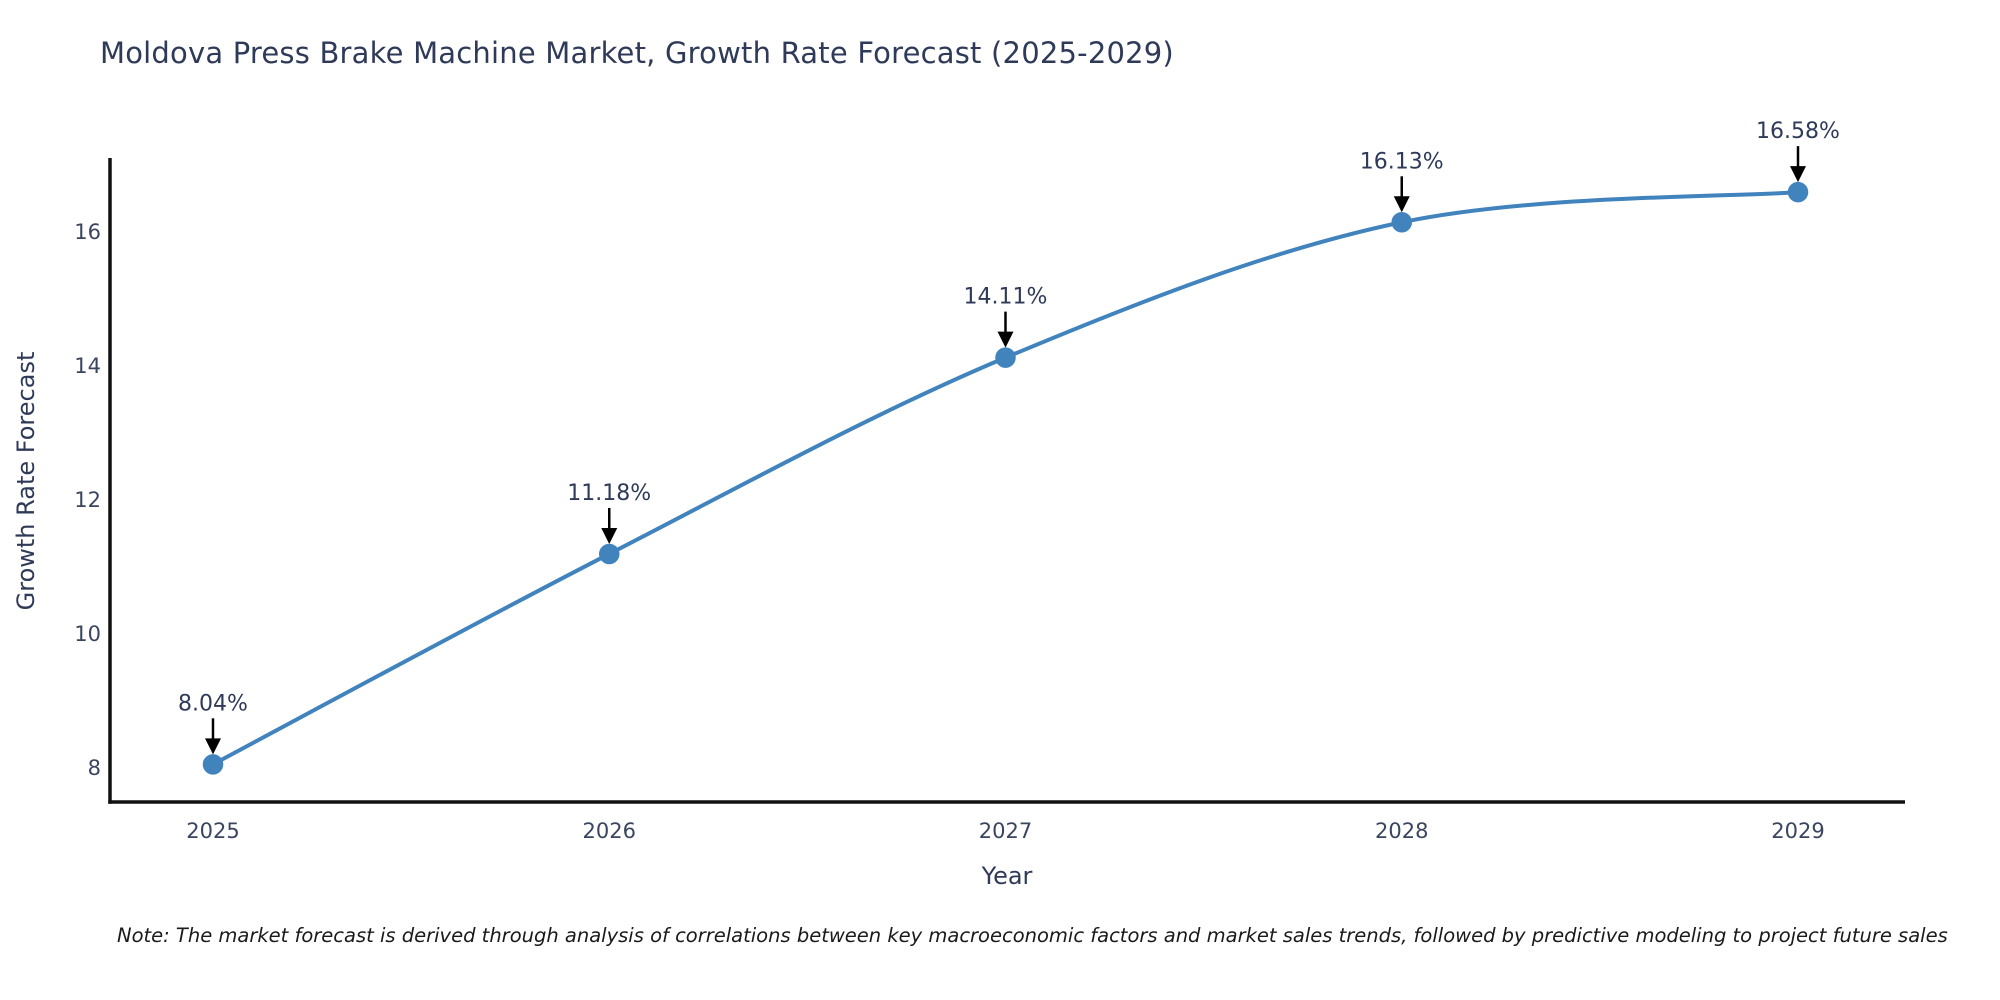 The width and height of the screenshot is (2000, 1000). Describe the element at coordinates (609, 831) in the screenshot. I see `x-tick-label: 2026` at that location.